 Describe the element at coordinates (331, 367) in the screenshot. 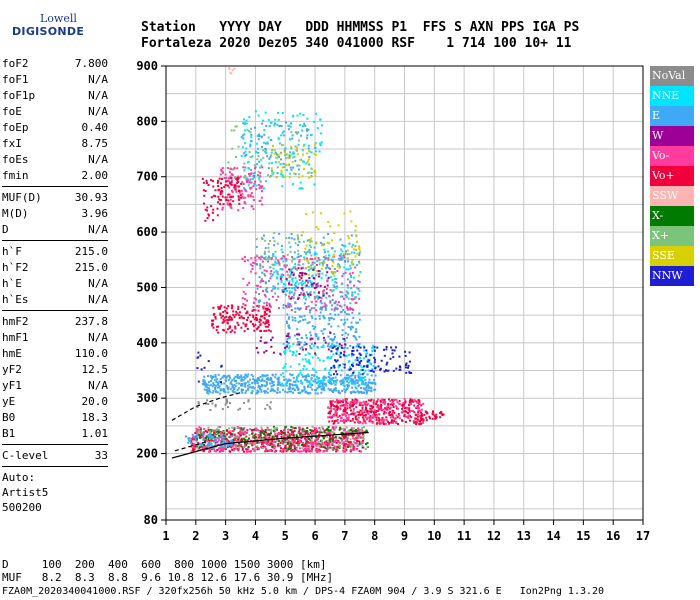

I see `echo-point-nnw` at that location.